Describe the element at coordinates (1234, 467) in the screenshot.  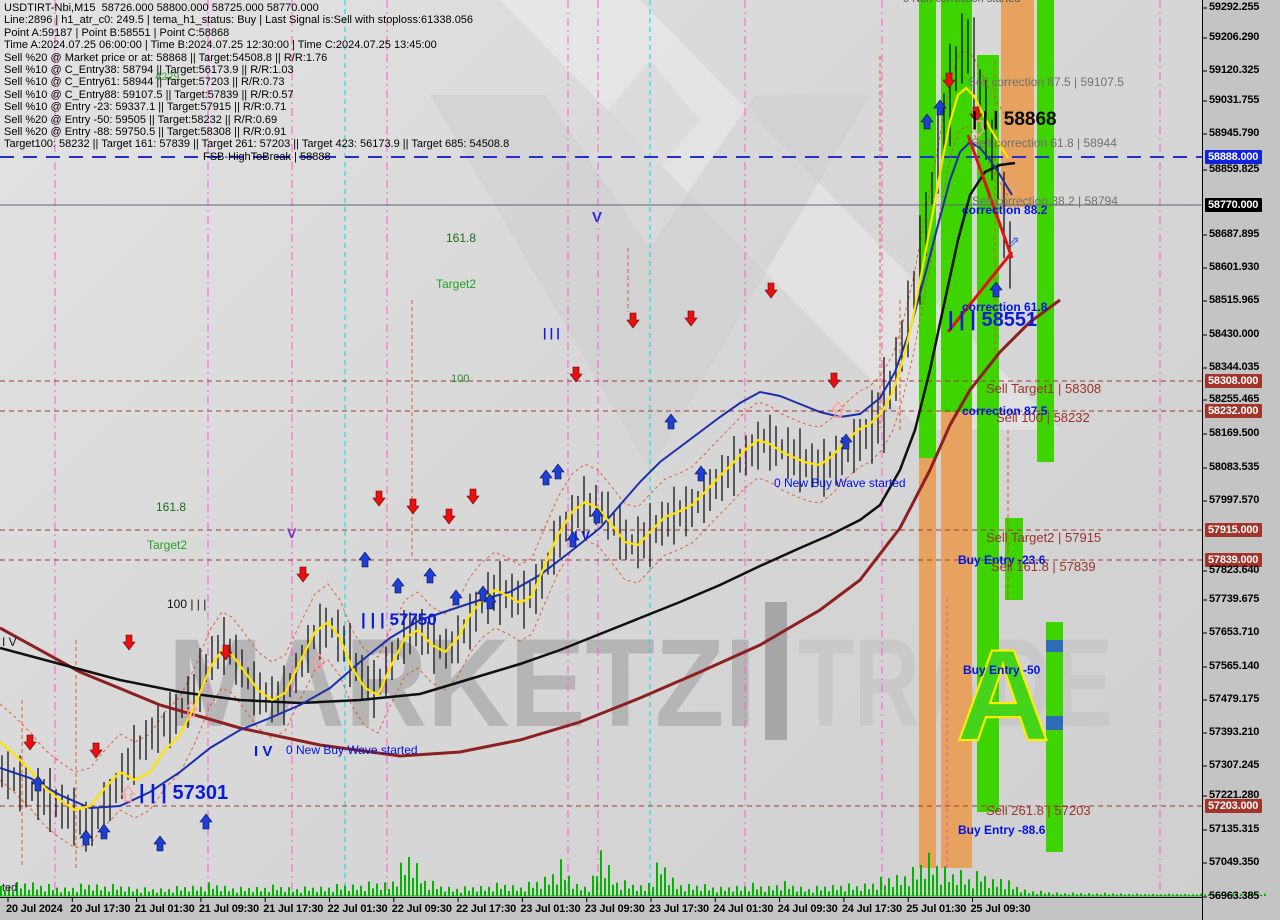
I see `price-axis-label: 58083.535` at that location.